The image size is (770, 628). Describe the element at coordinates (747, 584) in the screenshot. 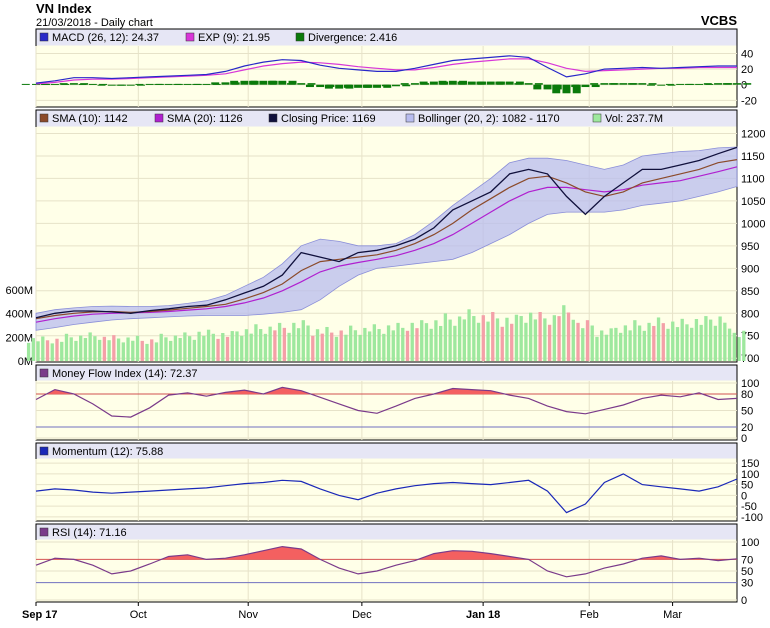

I see `rsi-y-tick: 30` at that location.